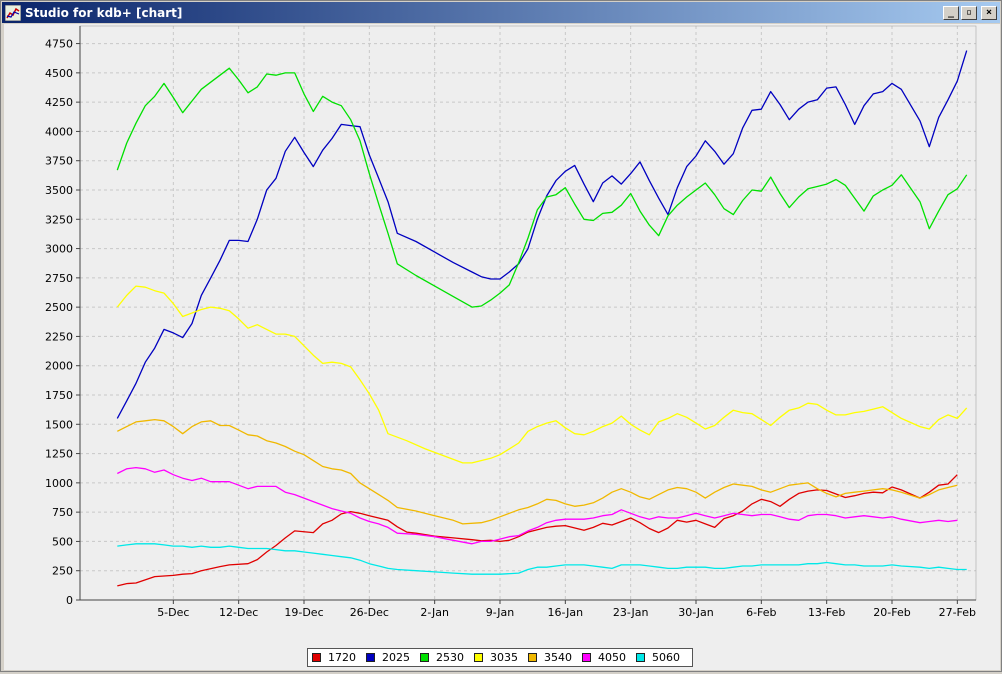  I want to click on legend-item-4050: 4050, so click(604, 657).